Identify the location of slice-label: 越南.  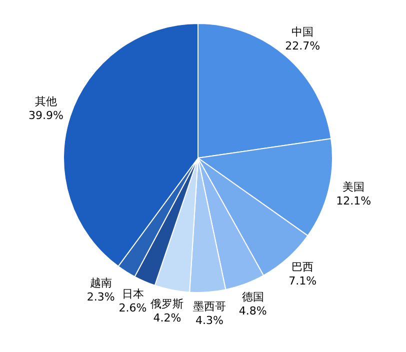
(101, 283).